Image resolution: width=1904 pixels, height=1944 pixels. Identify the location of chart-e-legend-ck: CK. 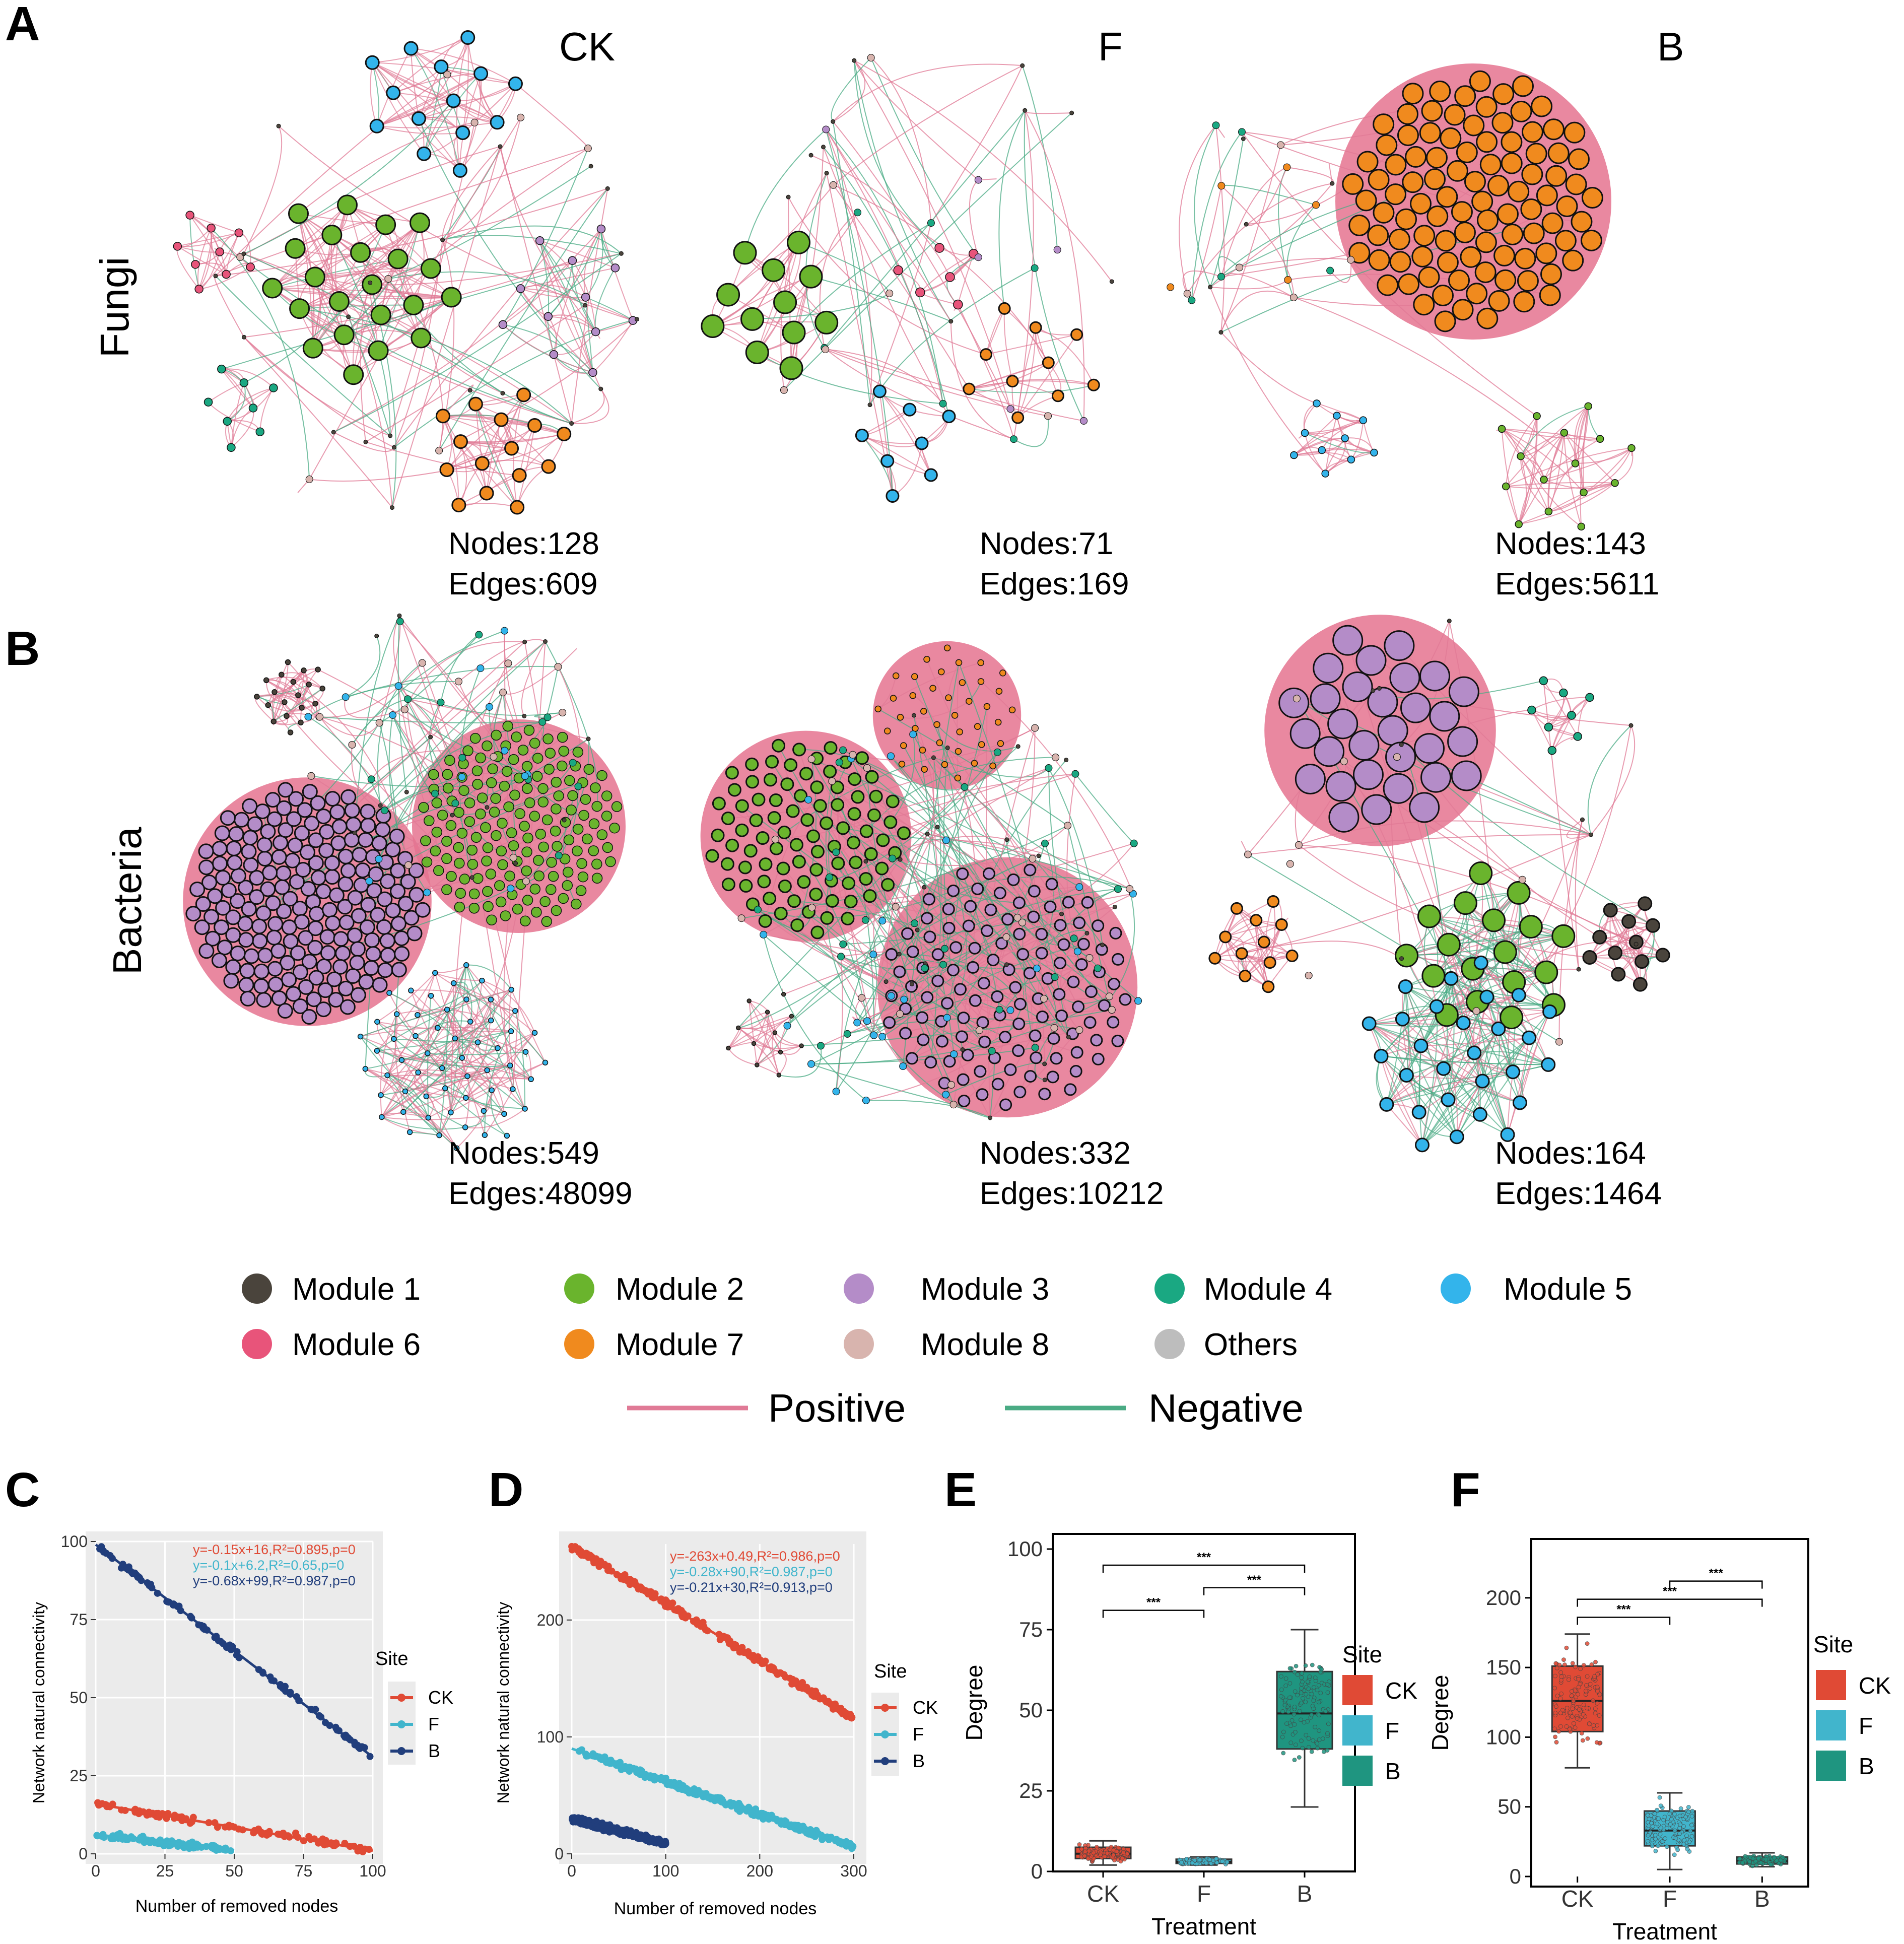
(1401, 1691).